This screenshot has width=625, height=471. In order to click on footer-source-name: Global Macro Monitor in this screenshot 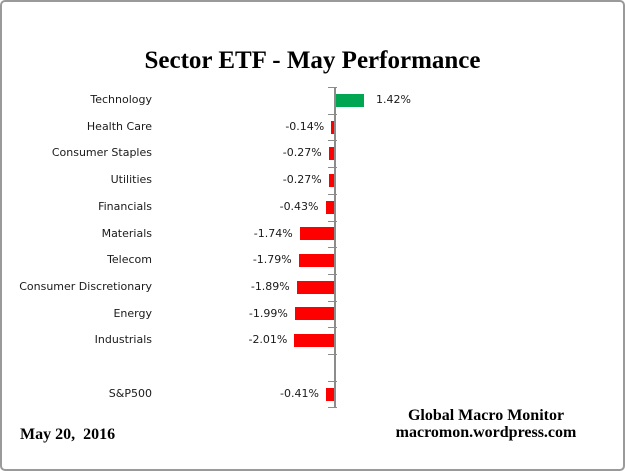, I will do `click(486, 415)`.